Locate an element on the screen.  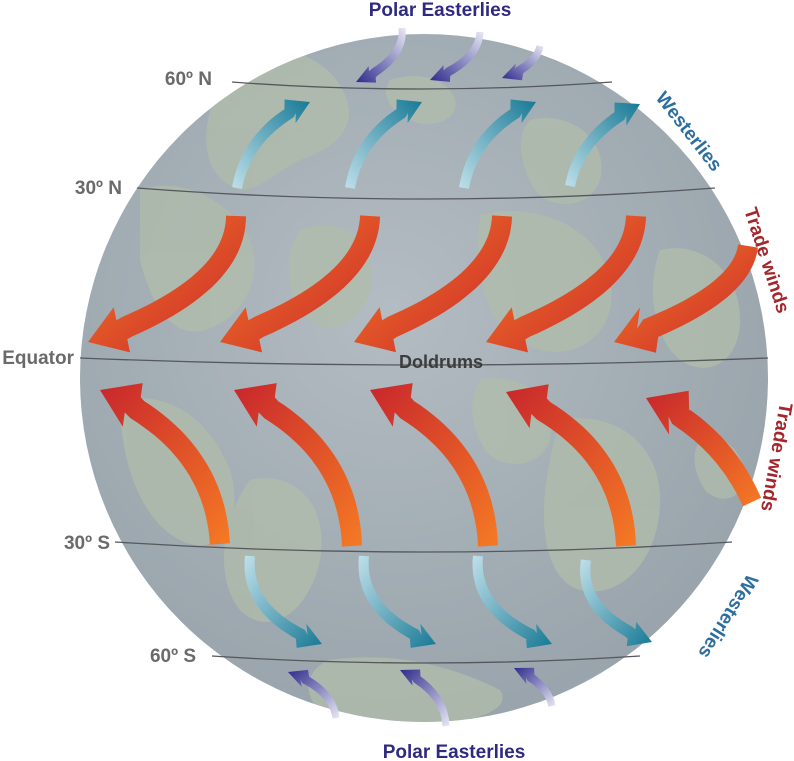
label-westerlies-south: Westerlies is located at coordinates (728, 615).